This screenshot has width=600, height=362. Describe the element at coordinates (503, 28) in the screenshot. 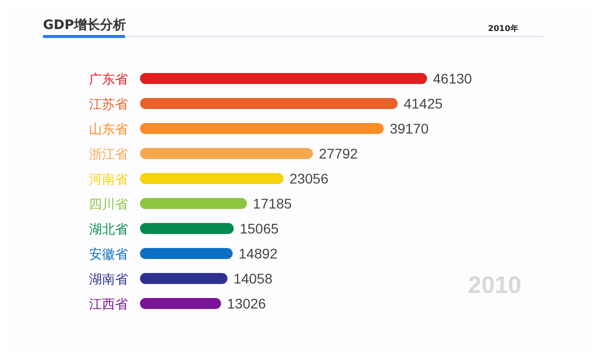

I see `text: 2010年` at that location.